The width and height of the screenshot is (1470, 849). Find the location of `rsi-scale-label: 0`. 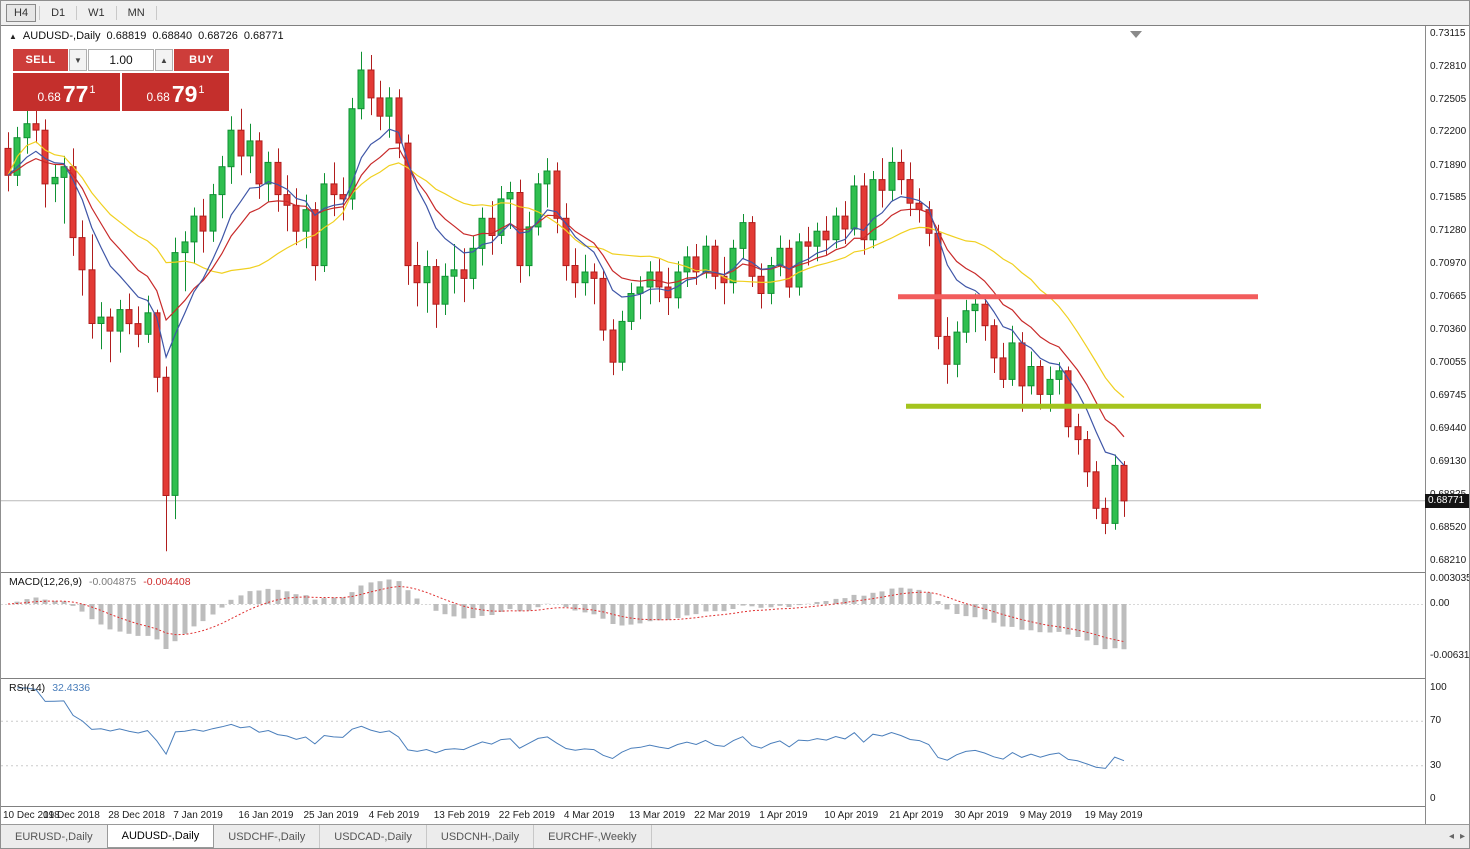

rsi-scale-label: 0 is located at coordinates (1433, 798).